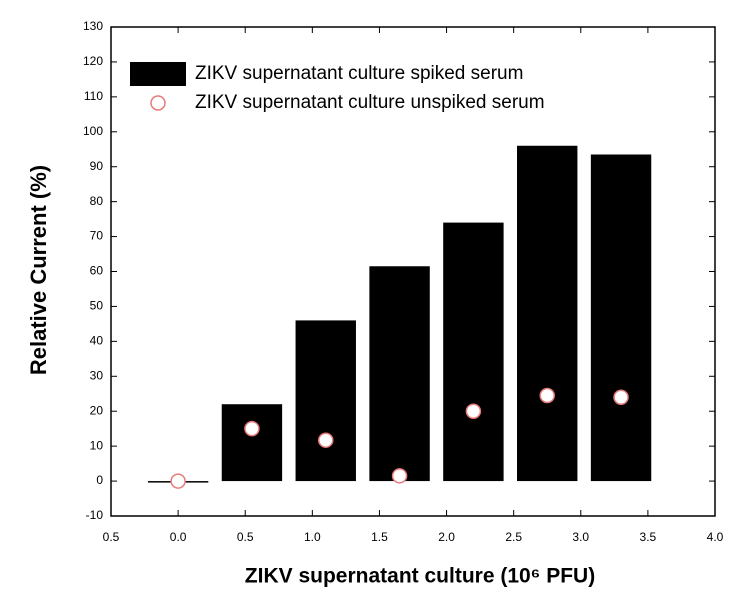 This screenshot has height=597, width=743. Describe the element at coordinates (97, 410) in the screenshot. I see `y-tick-label: 20` at that location.